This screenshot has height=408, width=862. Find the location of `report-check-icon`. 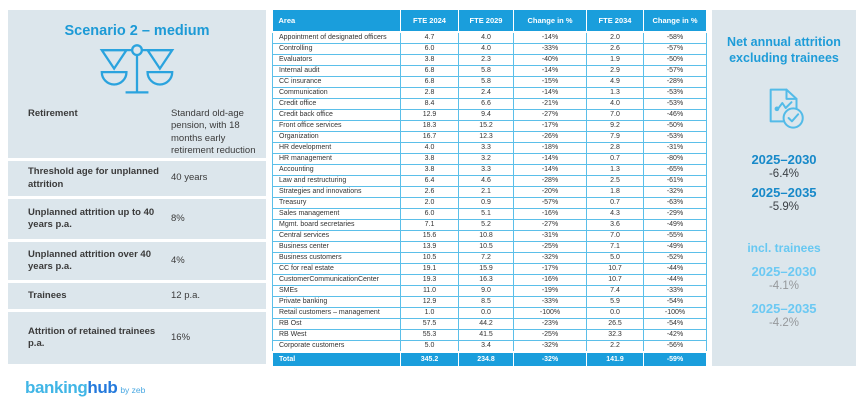

report-check-icon is located at coordinates (784, 110).